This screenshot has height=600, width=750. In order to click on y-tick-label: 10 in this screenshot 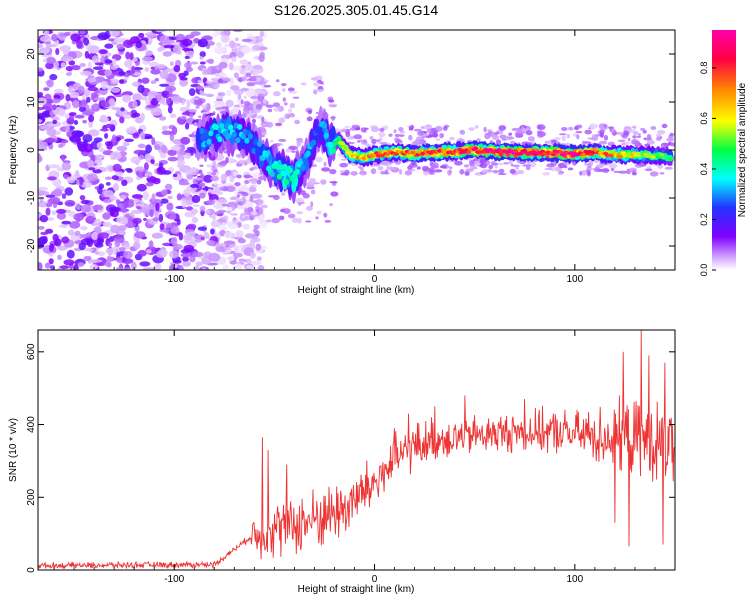, I will do `click(31, 102)`.